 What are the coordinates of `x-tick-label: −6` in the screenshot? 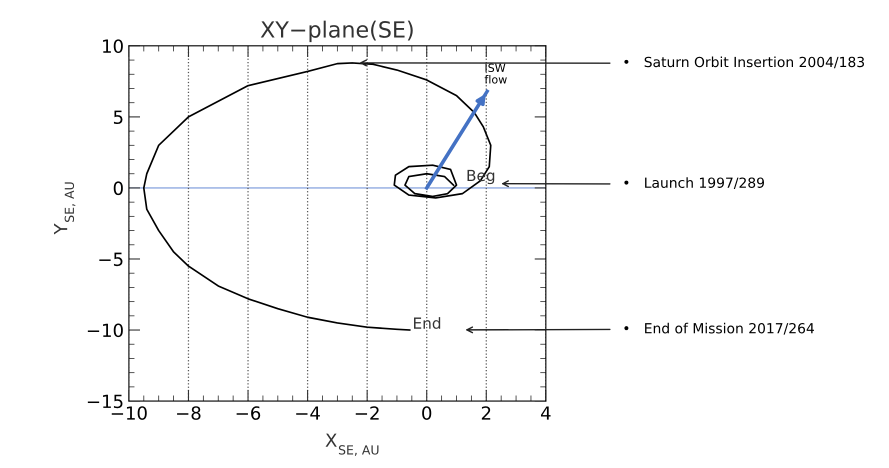 It's located at (248, 413).